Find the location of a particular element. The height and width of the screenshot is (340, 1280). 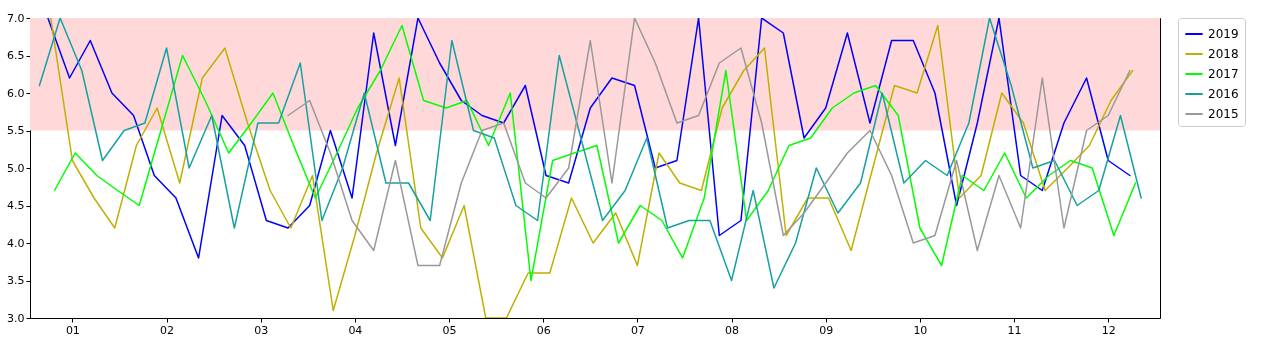

x-tick-label: 12 is located at coordinates (1108, 330).